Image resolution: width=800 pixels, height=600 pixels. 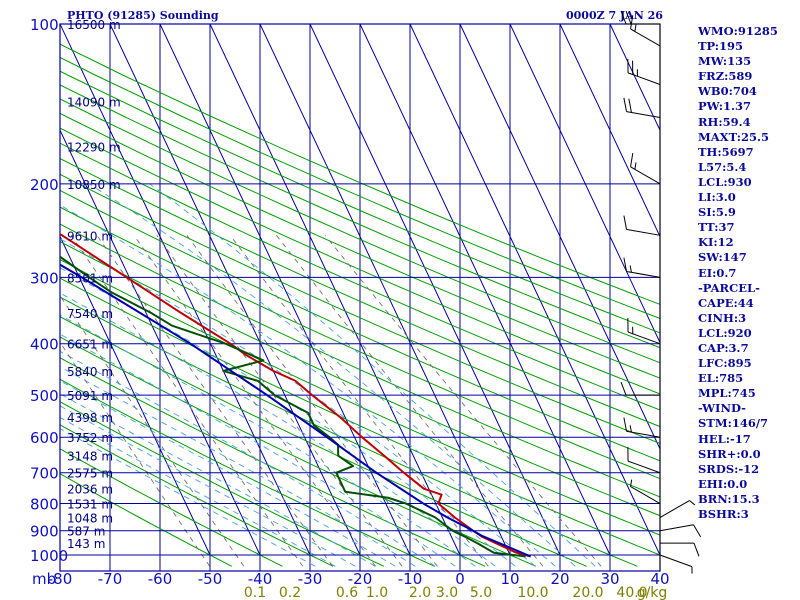 What do you see at coordinates (721, 378) in the screenshot?
I see `index-line: EL:785` at bounding box center [721, 378].